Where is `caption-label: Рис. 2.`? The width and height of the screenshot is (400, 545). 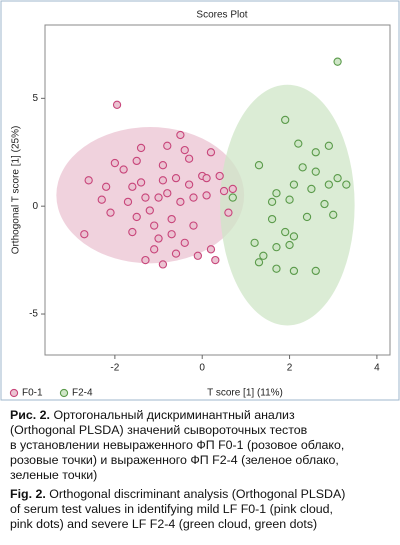
caption-label: Рис. 2. is located at coordinates (30, 415).